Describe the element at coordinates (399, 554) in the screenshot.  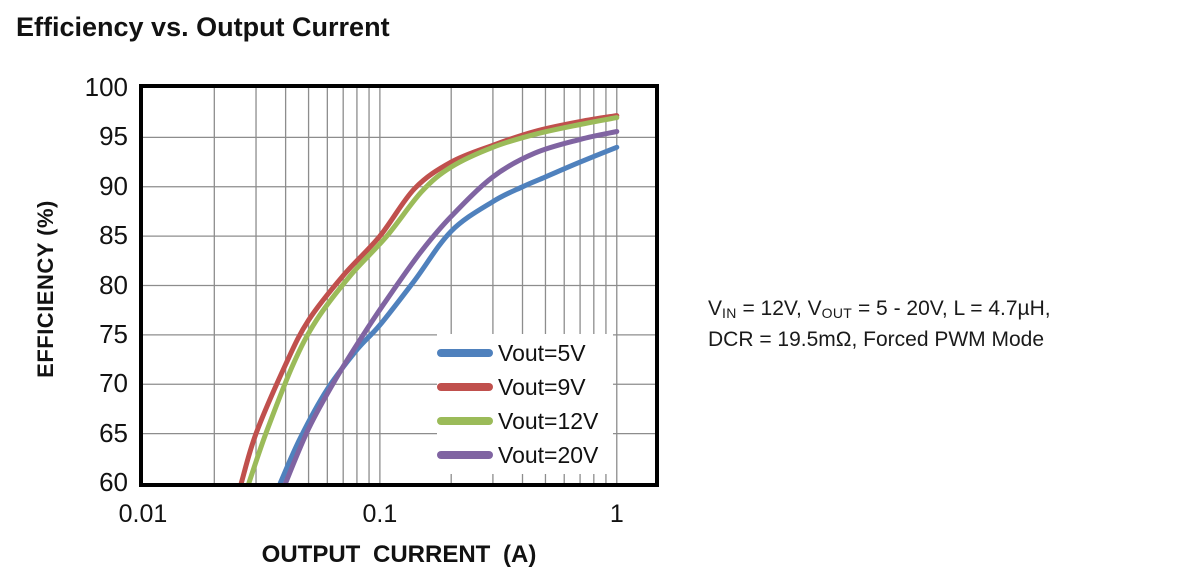
I see `x-axis-title: OUTPUT CURRENT (A)` at that location.